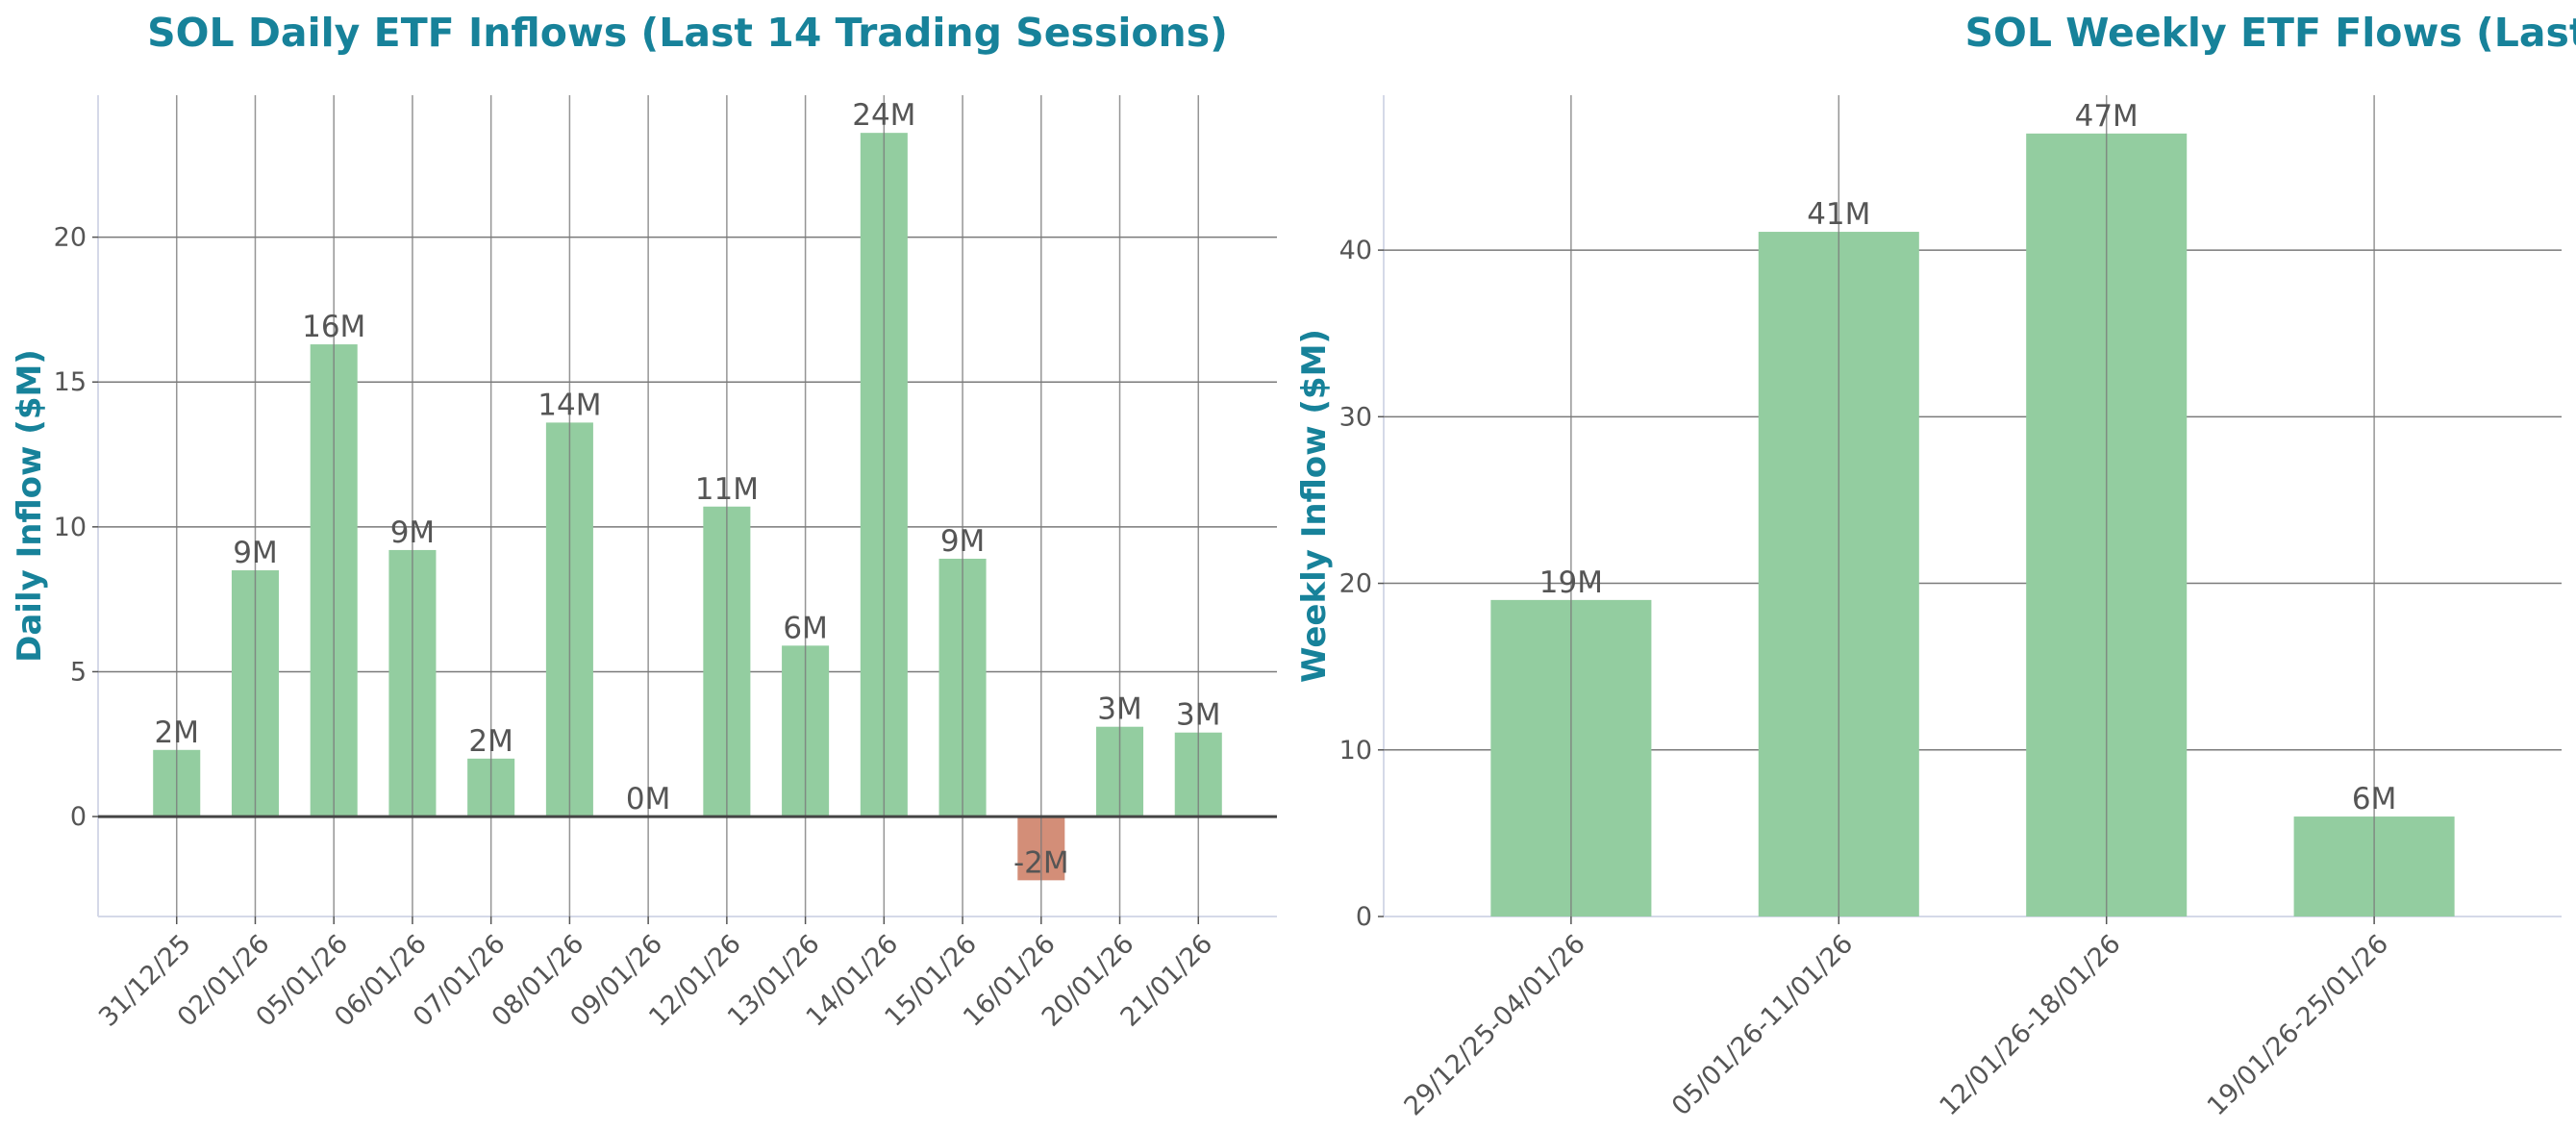 The image size is (2576, 1130). I want to click on data-label: 24M, so click(883, 115).